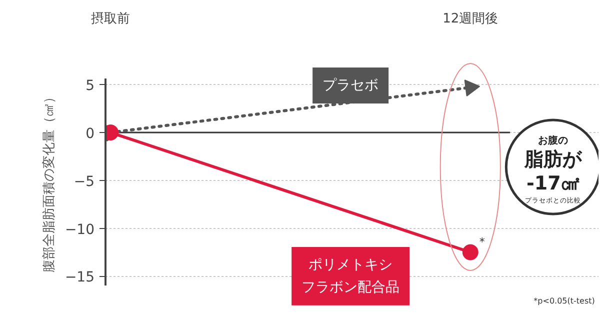  What do you see at coordinates (553, 140) in the screenshot?
I see `annotation: お腹の` at bounding box center [553, 140].